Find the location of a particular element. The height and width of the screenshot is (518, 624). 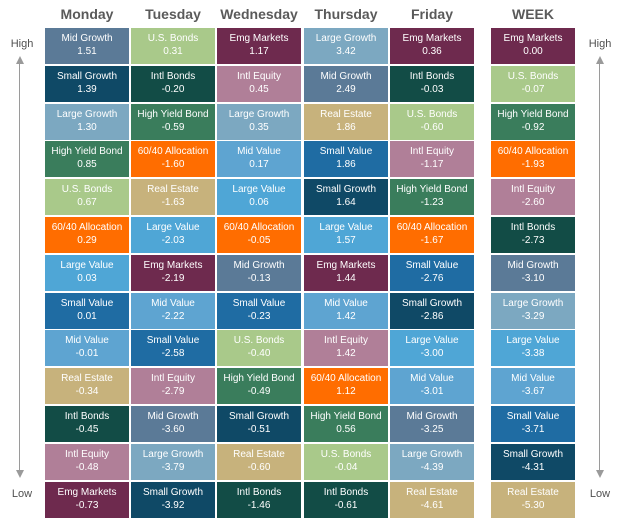

left-axis-line is located at coordinates (19, 267).